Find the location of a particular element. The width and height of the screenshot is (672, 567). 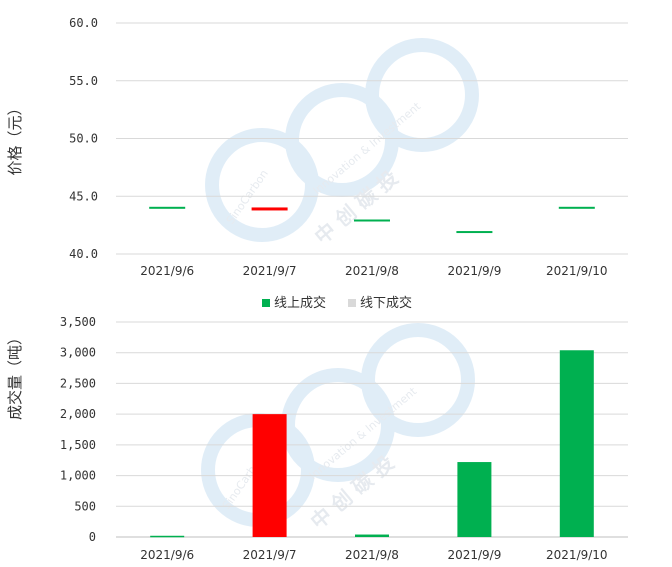

legend-swatch-offline is located at coordinates (352, 303).